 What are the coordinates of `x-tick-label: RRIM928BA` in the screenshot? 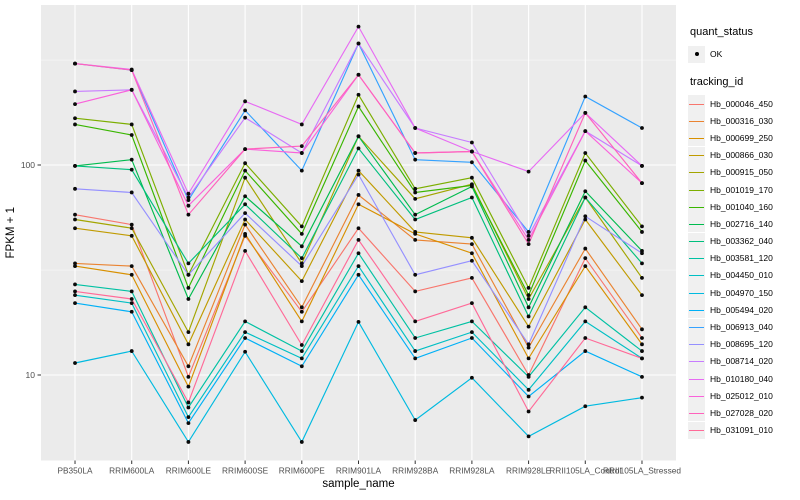 It's located at (415, 471).